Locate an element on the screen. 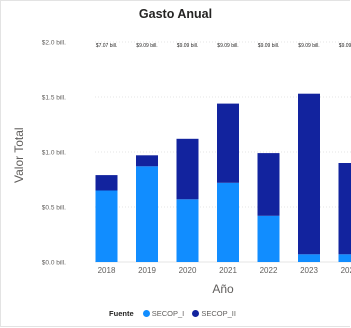 The image size is (351, 328). bar-secop-ii-2018 is located at coordinates (106, 183).